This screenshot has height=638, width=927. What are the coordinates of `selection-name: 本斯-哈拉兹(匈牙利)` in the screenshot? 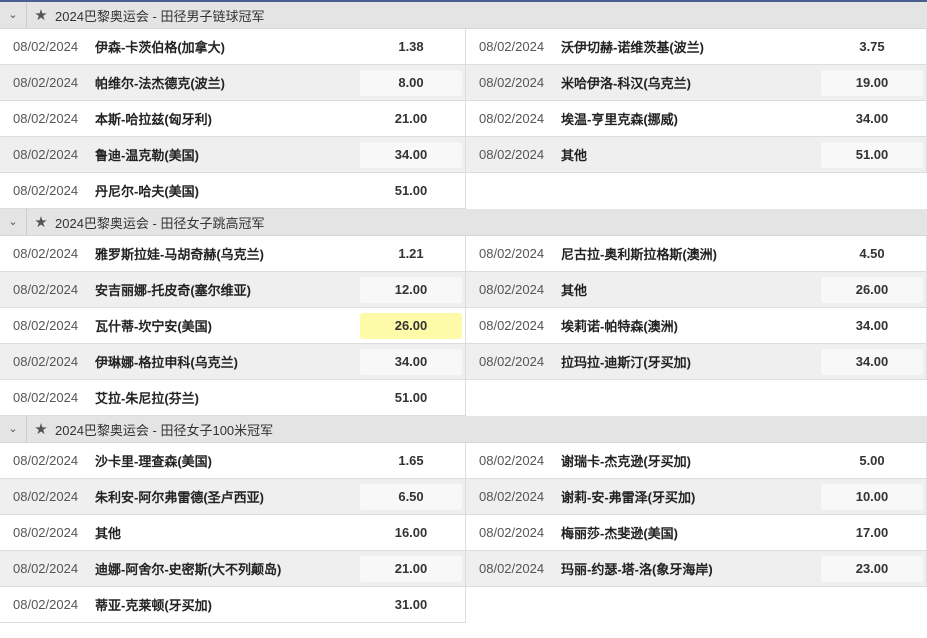 It's located at (153, 119).